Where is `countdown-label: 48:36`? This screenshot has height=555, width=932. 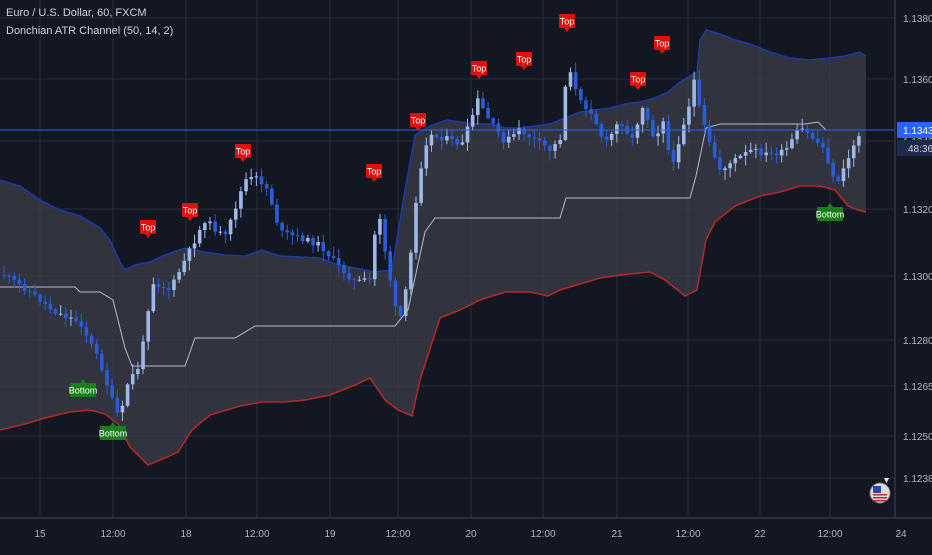 countdown-label: 48:36 is located at coordinates (920, 149).